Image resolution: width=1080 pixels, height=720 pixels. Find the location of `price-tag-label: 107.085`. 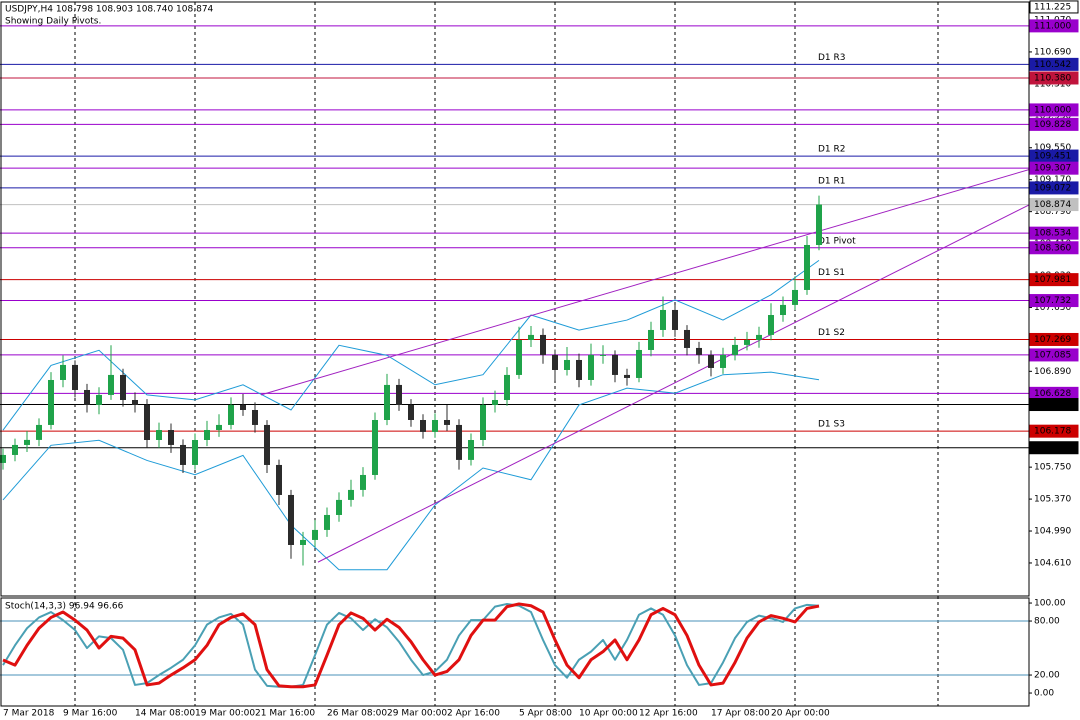

price-tag-label: 107.085 is located at coordinates (1052, 355).